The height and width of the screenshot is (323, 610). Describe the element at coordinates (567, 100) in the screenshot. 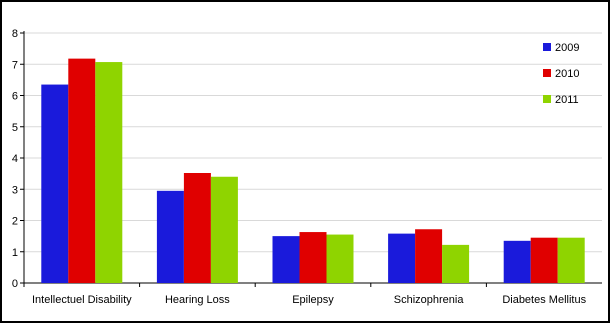

I see `legend-label-2011: 2011` at that location.